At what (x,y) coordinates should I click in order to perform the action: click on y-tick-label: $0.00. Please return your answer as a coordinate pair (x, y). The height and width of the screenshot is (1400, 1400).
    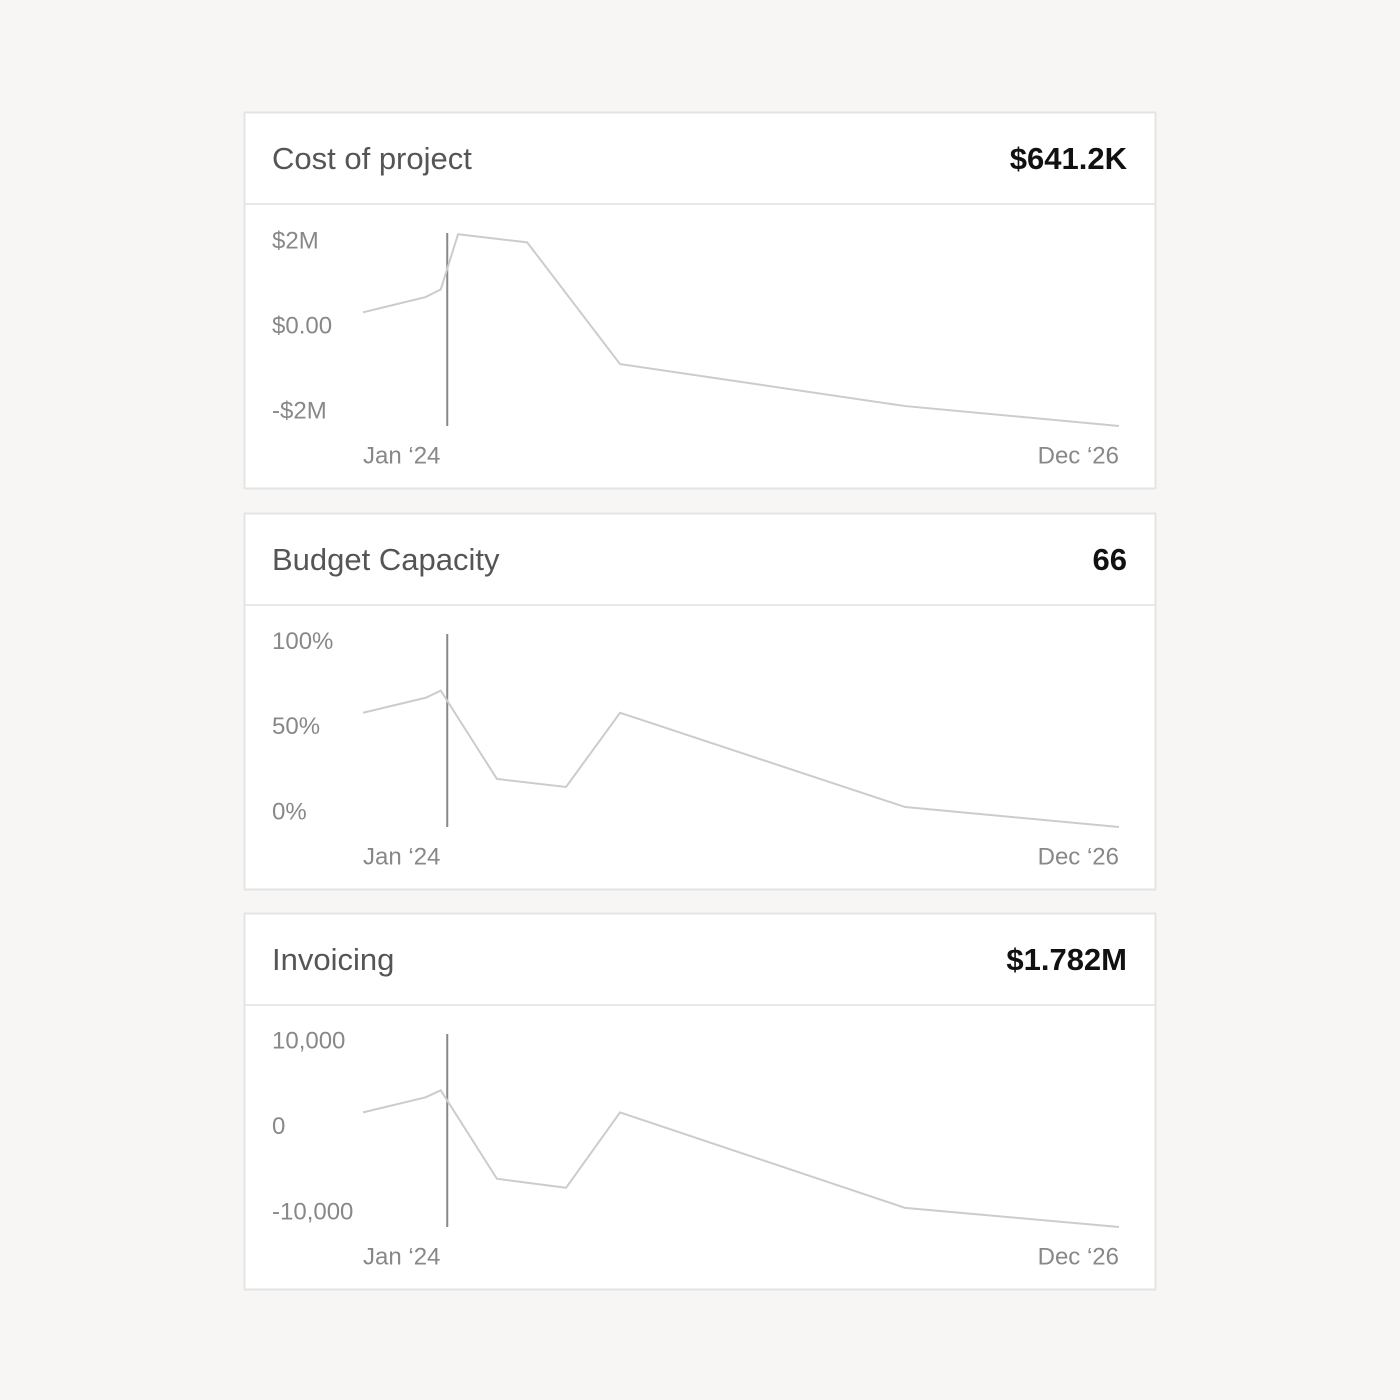
    Looking at the image, I should click on (302, 326).